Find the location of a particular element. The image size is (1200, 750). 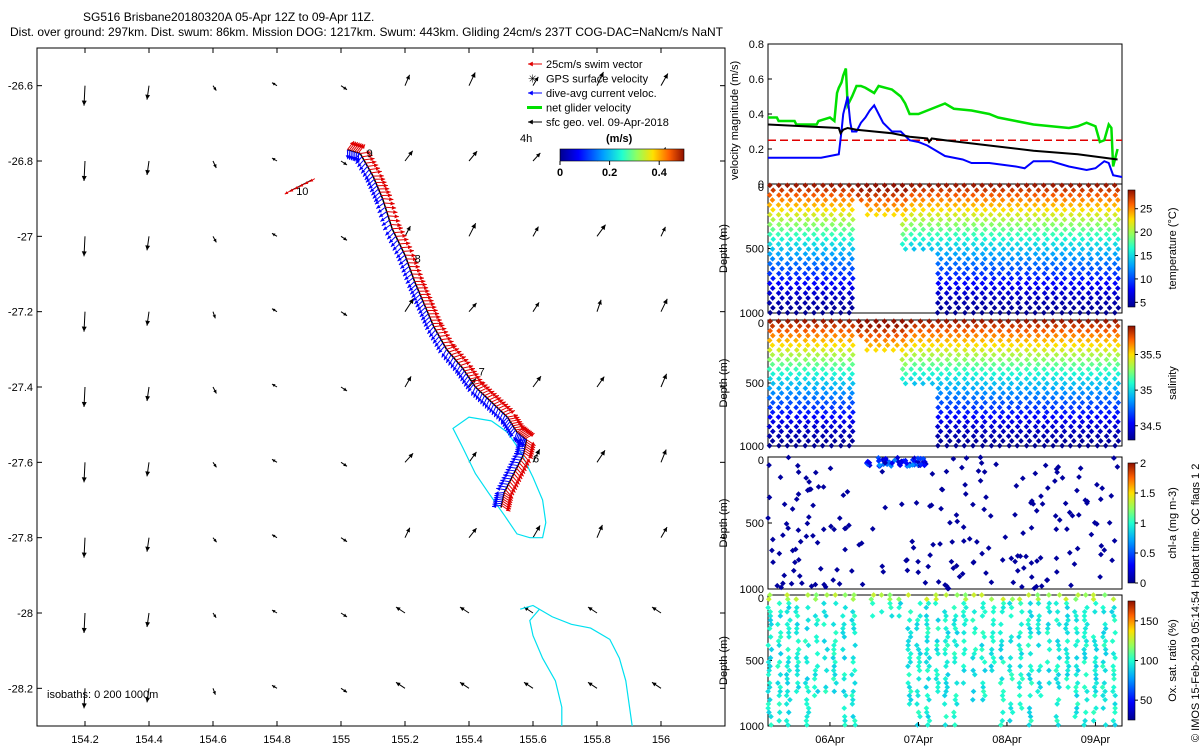

dac-arrow-head is located at coordinates (510, 464).